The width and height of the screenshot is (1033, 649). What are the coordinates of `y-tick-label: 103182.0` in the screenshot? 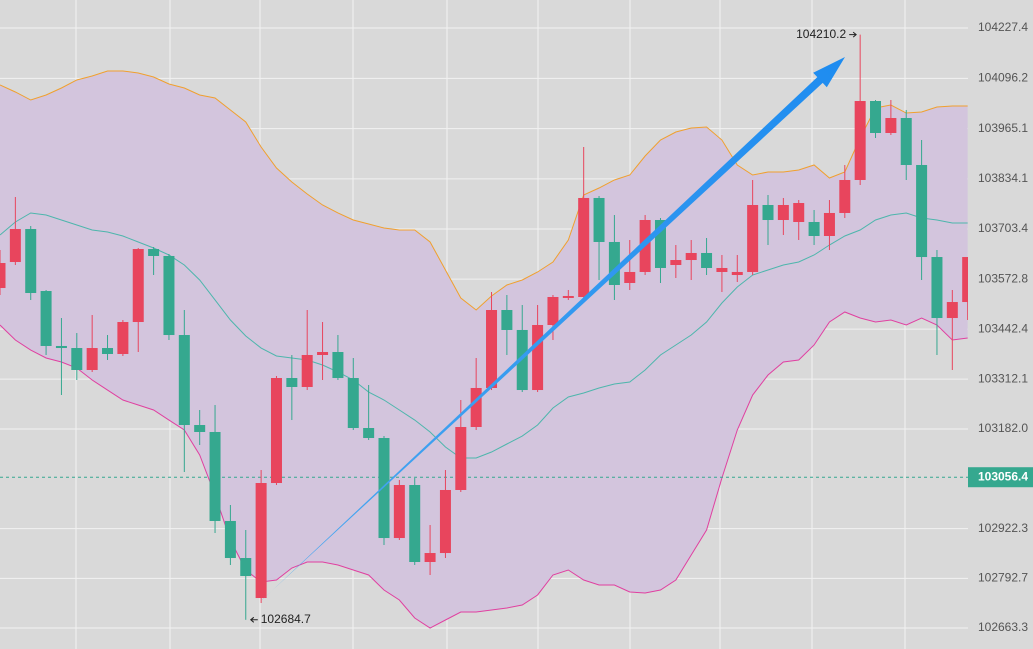 It's located at (1003, 428).